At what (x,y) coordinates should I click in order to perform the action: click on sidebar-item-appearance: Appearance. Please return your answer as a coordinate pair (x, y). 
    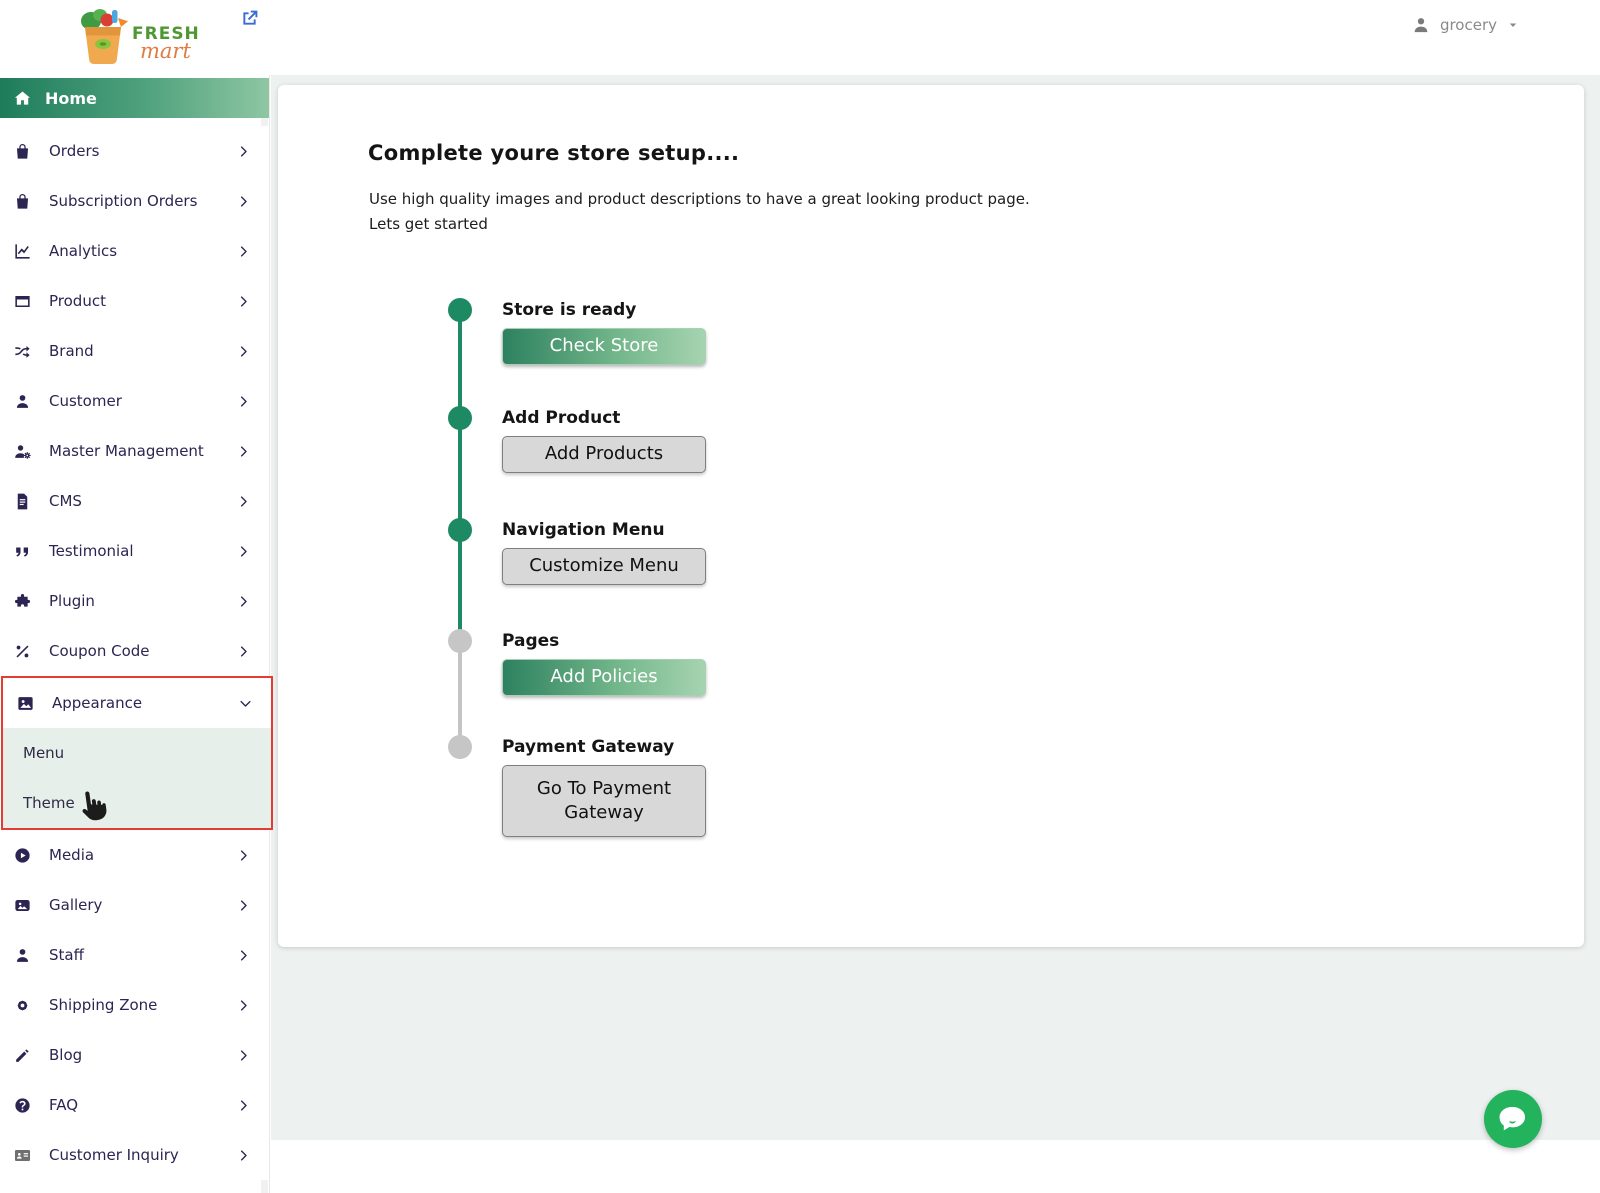
    Looking at the image, I should click on (137, 703).